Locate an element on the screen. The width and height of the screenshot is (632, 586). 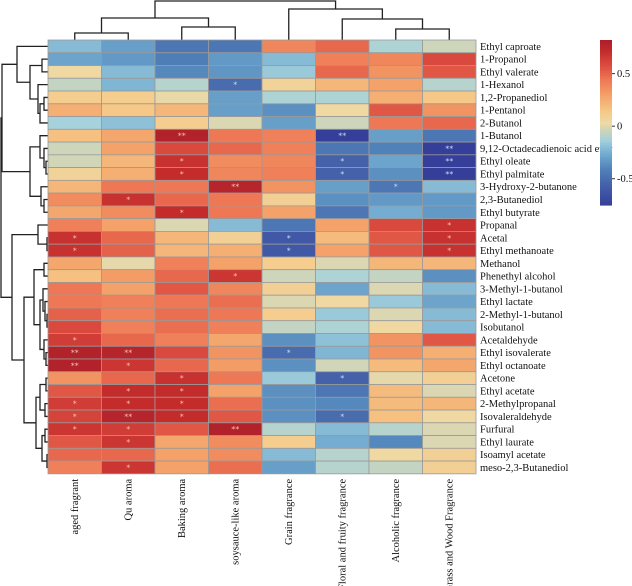
row-label: Ethyl lactate is located at coordinates (506, 302).